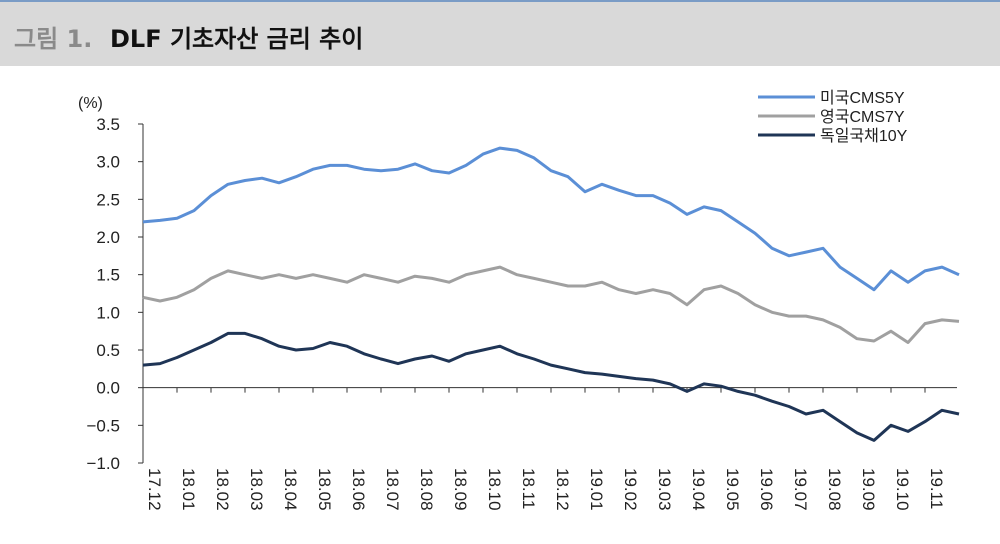 The width and height of the screenshot is (1000, 544). Describe the element at coordinates (902, 489) in the screenshot. I see `x-tick-label: 19.10` at that location.